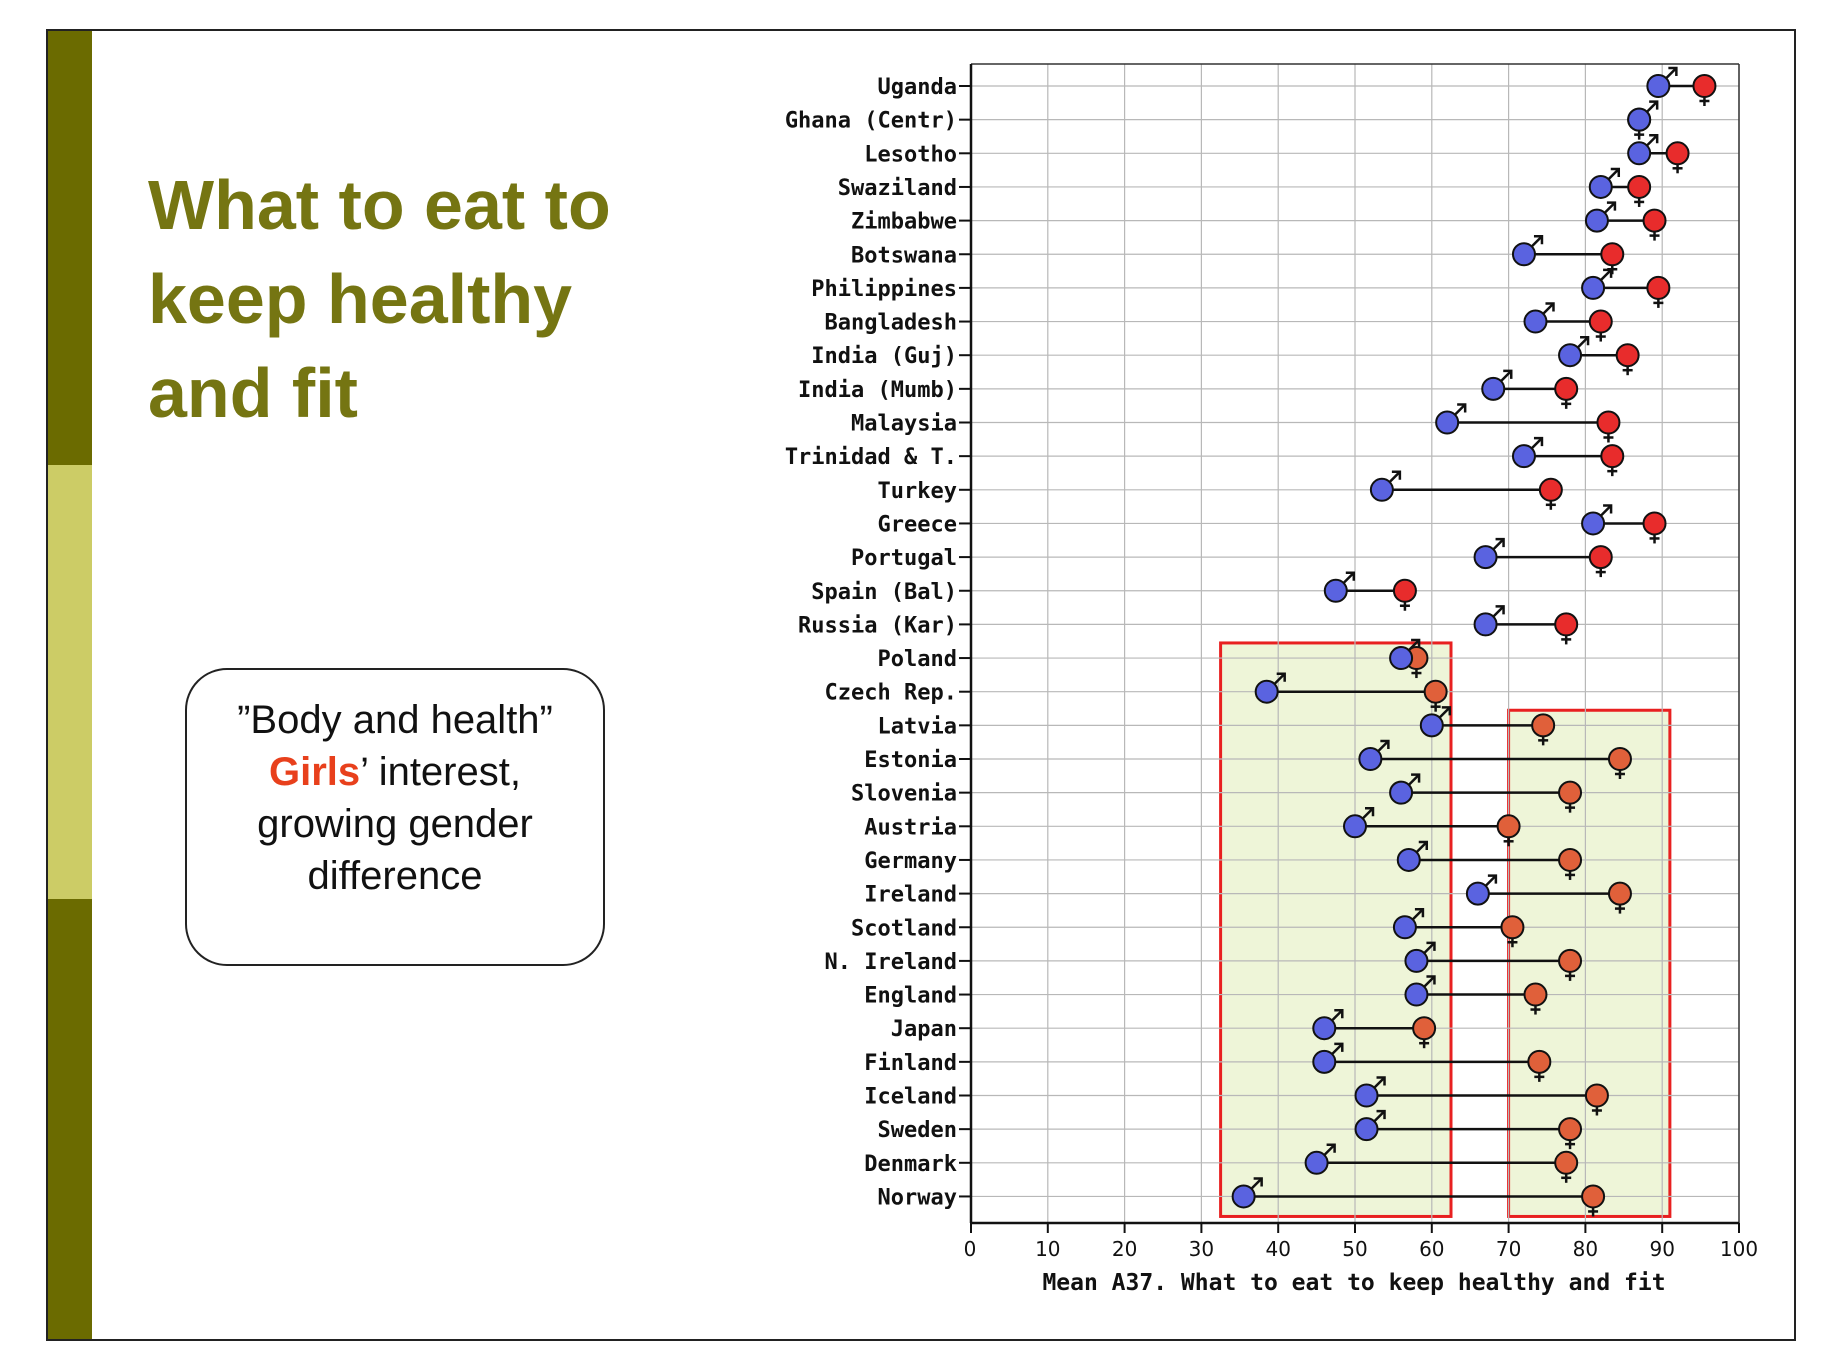 The height and width of the screenshot is (1358, 1822). Describe the element at coordinates (1739, 1249) in the screenshot. I see `x-tick-label: 100` at that location.